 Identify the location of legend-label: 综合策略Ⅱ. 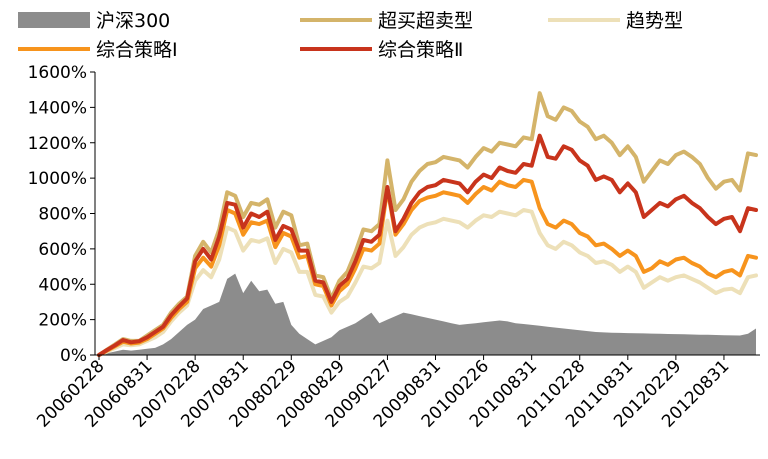
(420, 50).